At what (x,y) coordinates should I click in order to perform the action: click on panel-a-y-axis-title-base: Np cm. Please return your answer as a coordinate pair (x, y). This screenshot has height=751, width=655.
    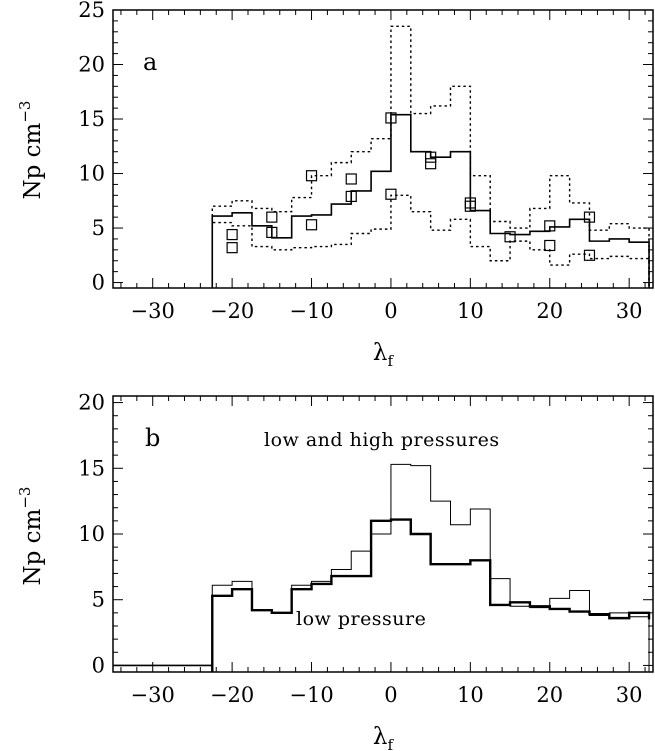
    Looking at the image, I should click on (33, 160).